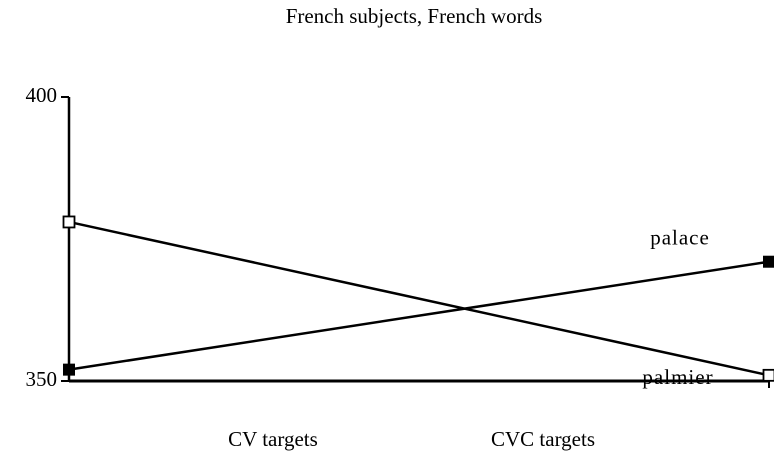  Describe the element at coordinates (543, 439) in the screenshot. I see `x-tick-label: CVC targets` at that location.